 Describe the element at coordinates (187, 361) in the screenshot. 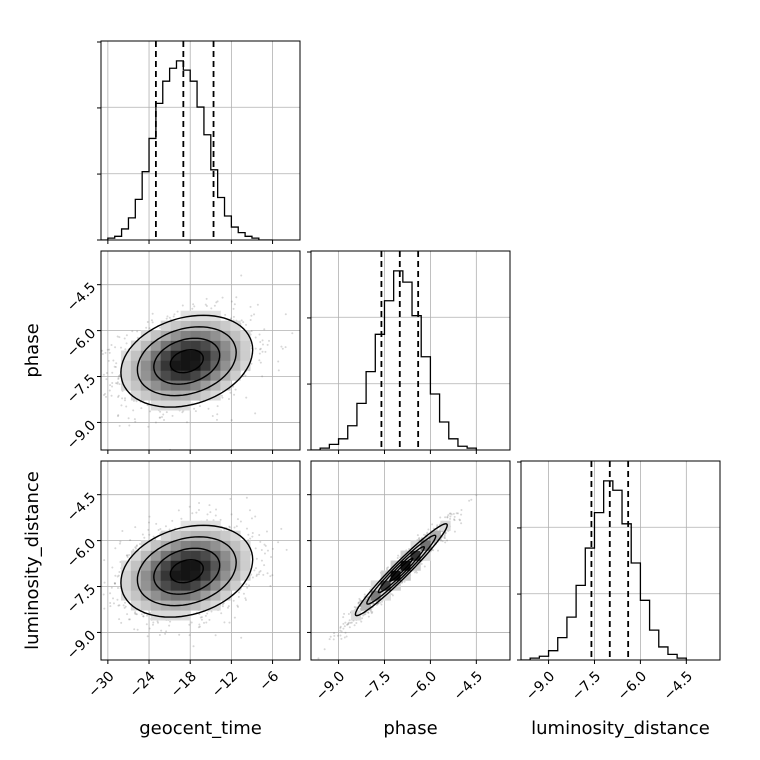

I see `contours` at that location.